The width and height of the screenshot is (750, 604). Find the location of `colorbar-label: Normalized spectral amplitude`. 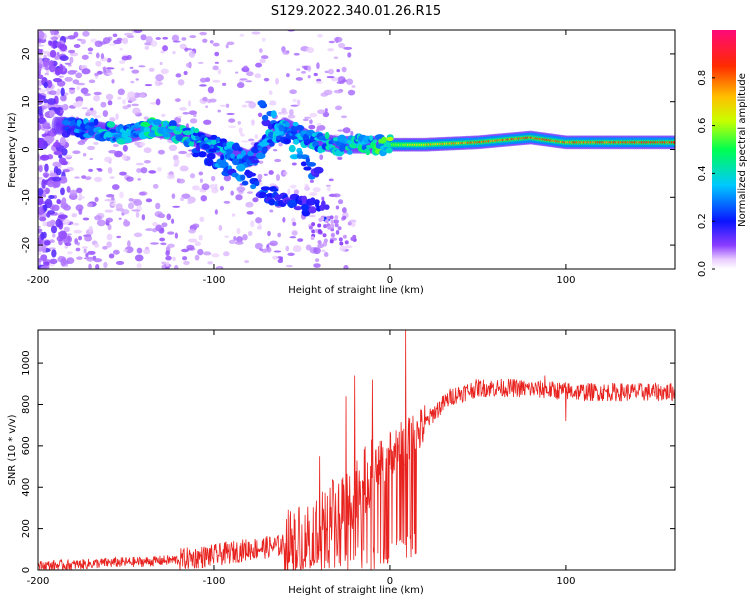

colorbar-label: Normalized spectral amplitude is located at coordinates (742, 150).